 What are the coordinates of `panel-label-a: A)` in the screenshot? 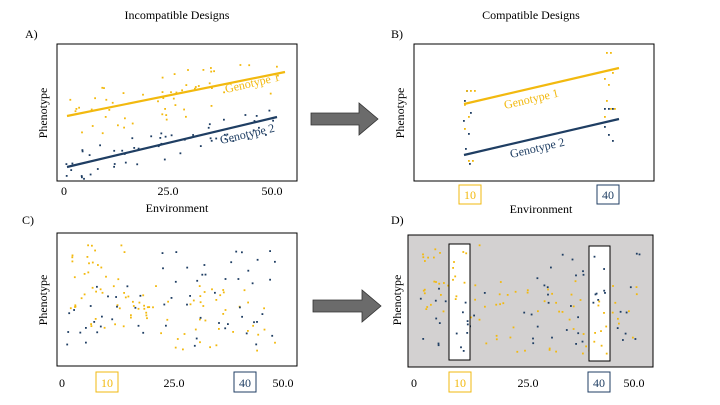 It's located at (31, 34).